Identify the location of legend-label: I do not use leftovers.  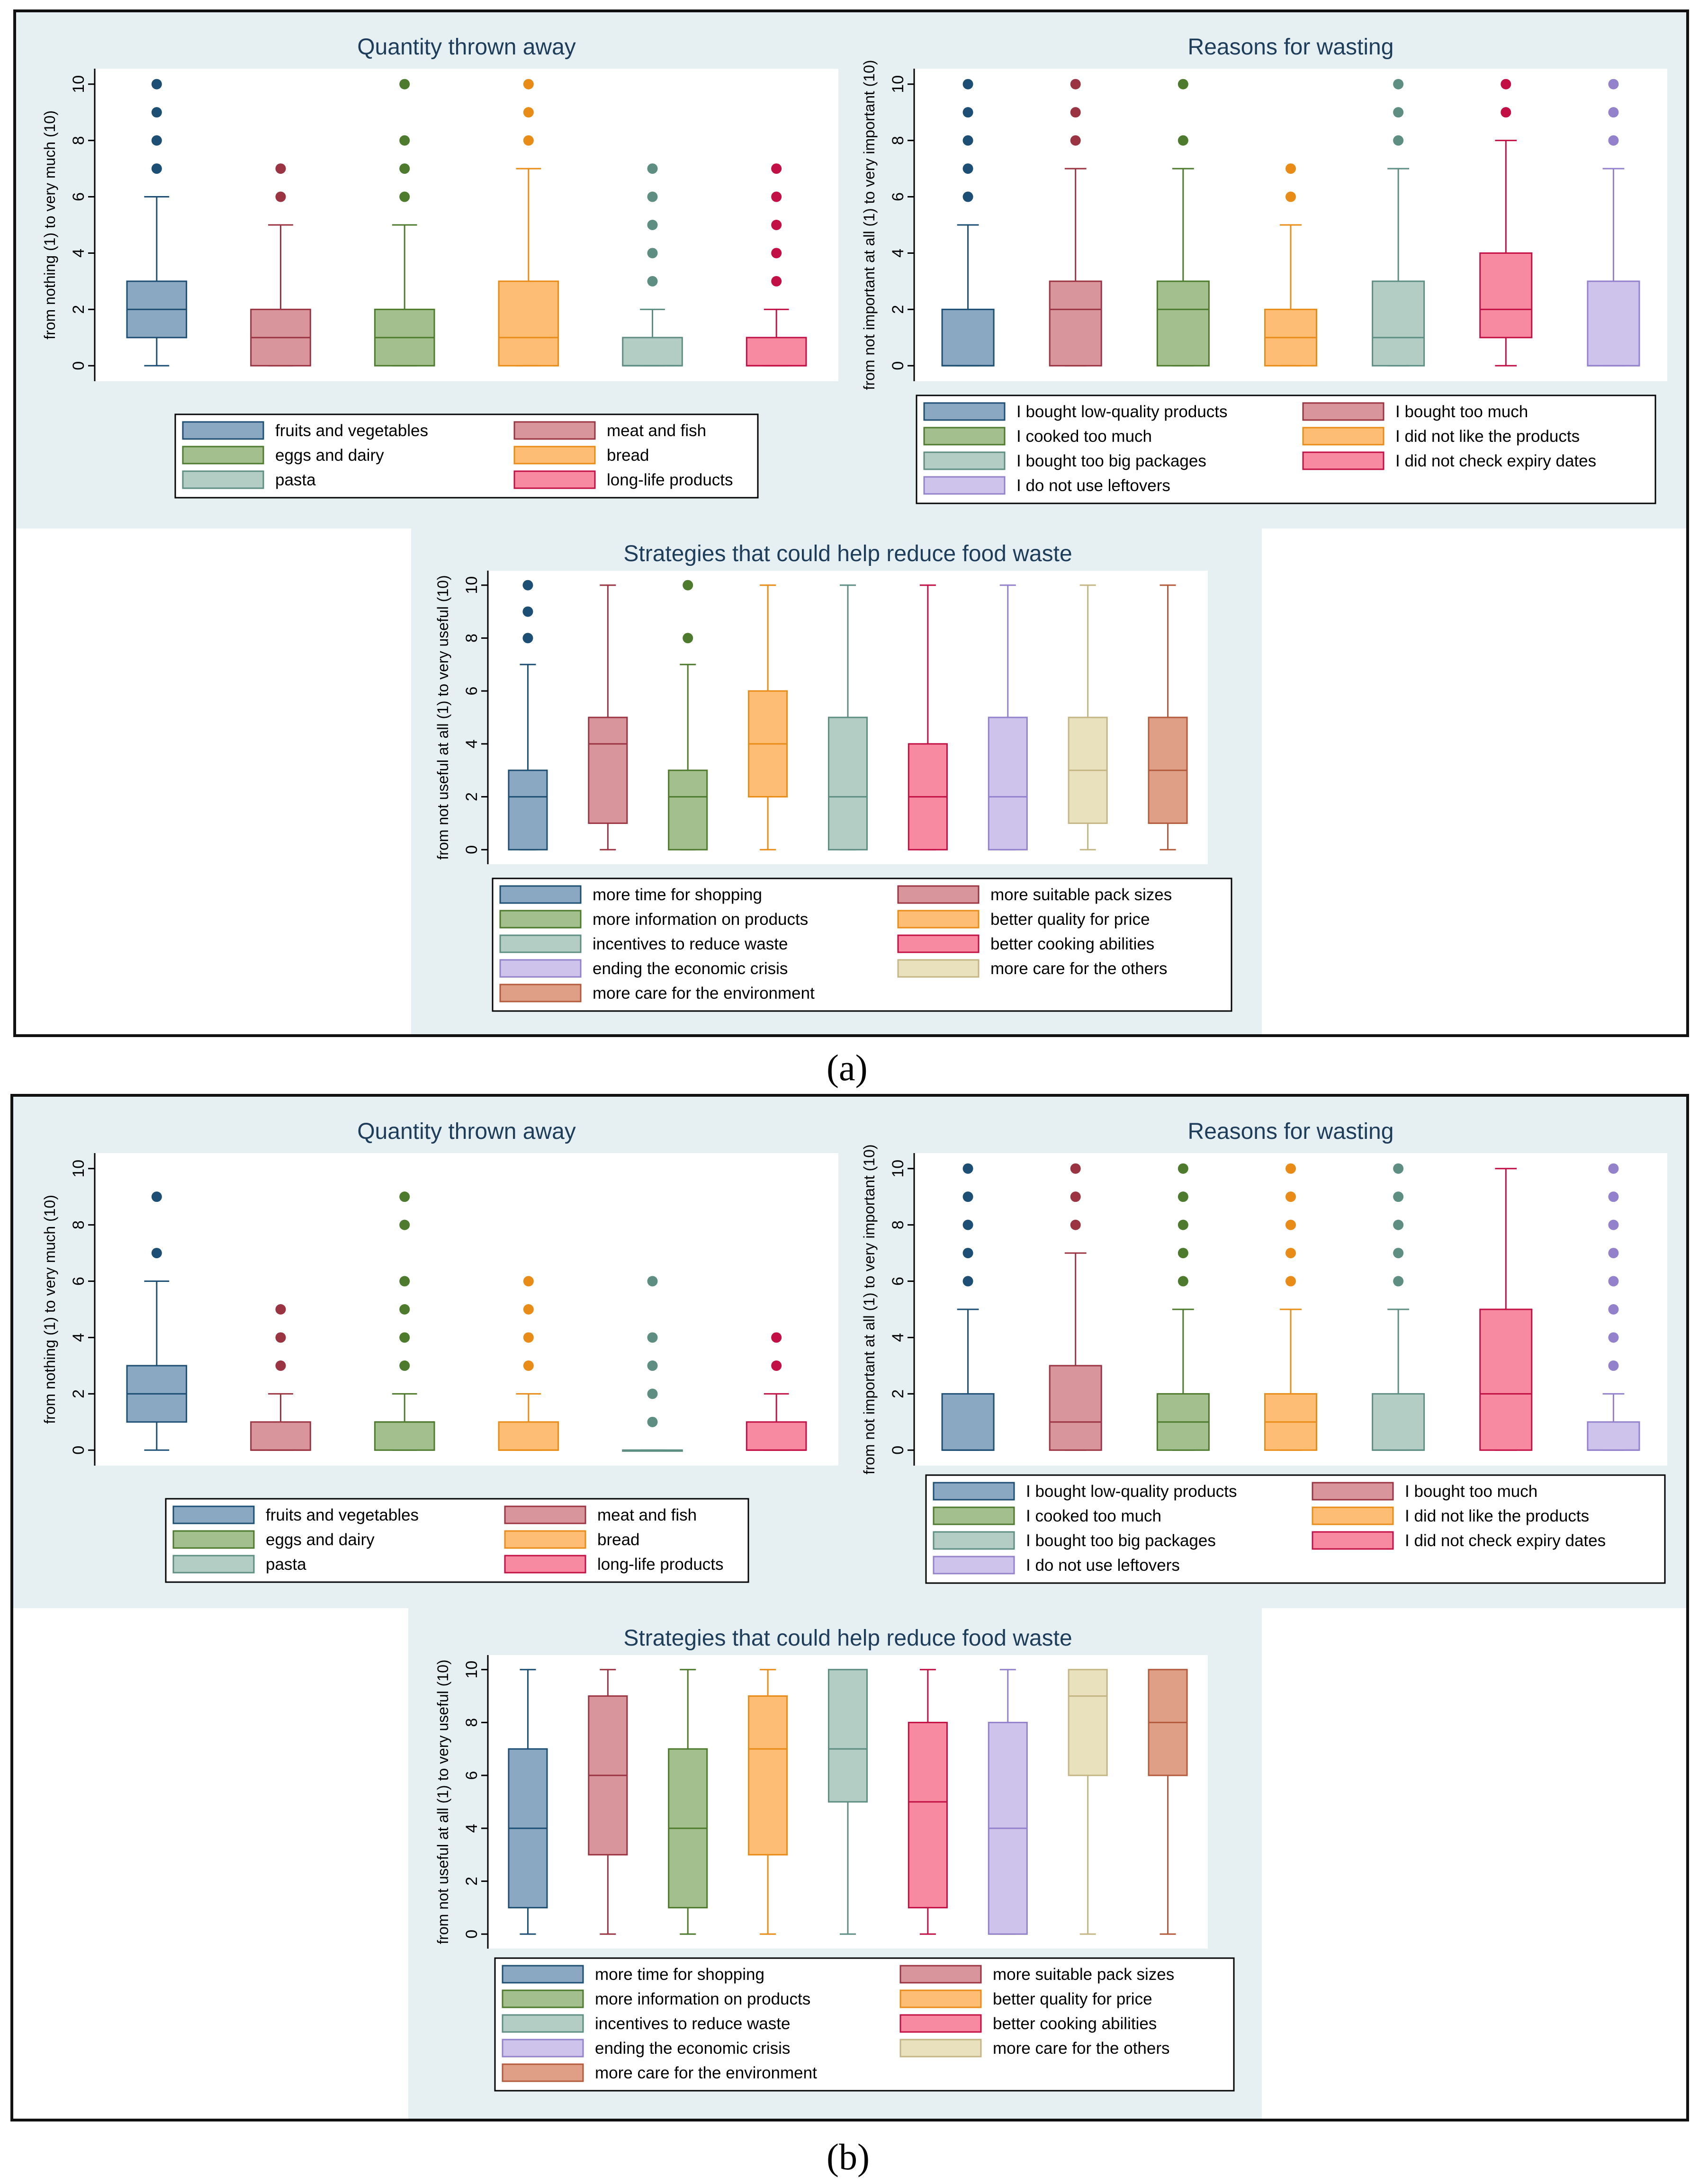
(1093, 486).